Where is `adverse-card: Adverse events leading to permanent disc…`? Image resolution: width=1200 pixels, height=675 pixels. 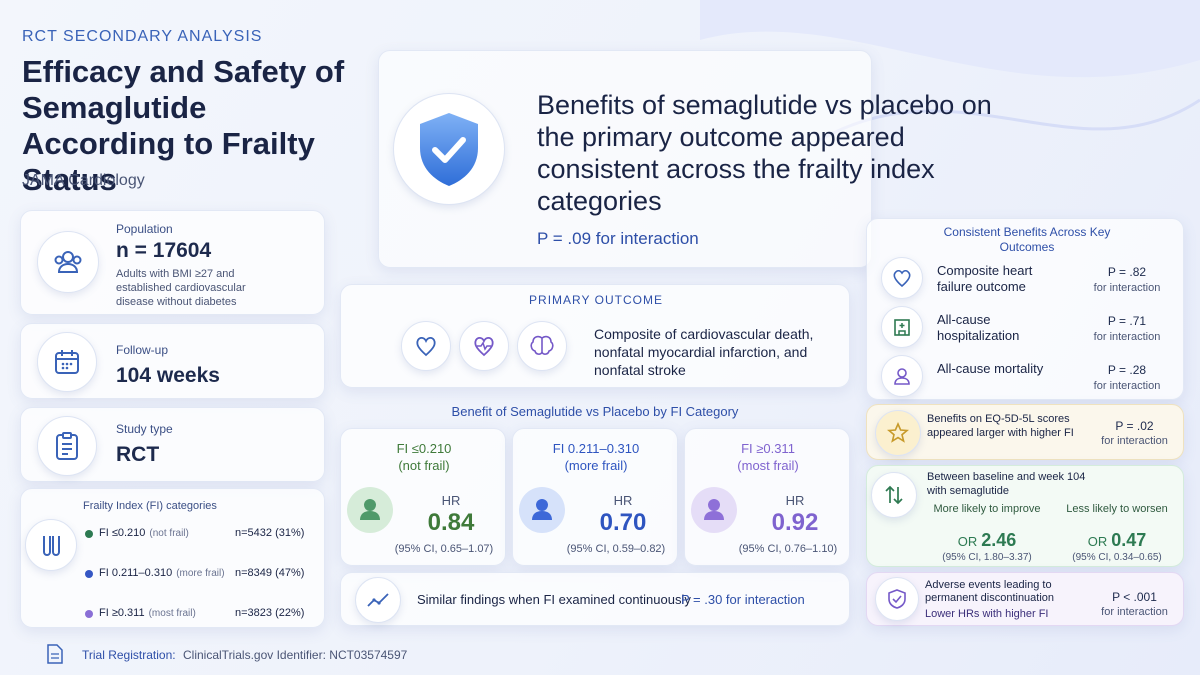 adverse-card: Adverse events leading to permanent disc… is located at coordinates (1025, 599).